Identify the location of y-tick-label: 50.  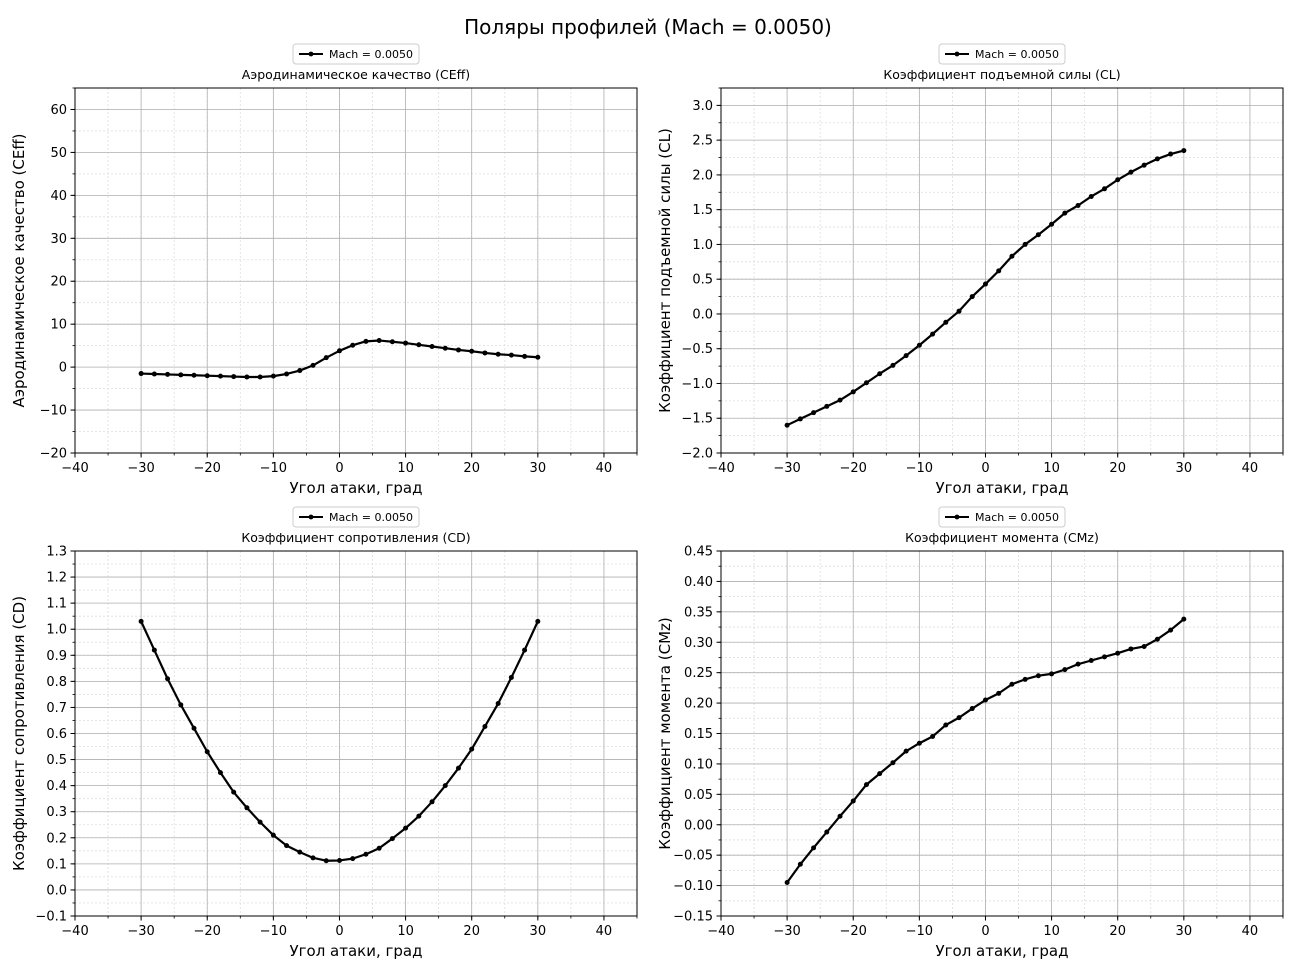
(58, 153).